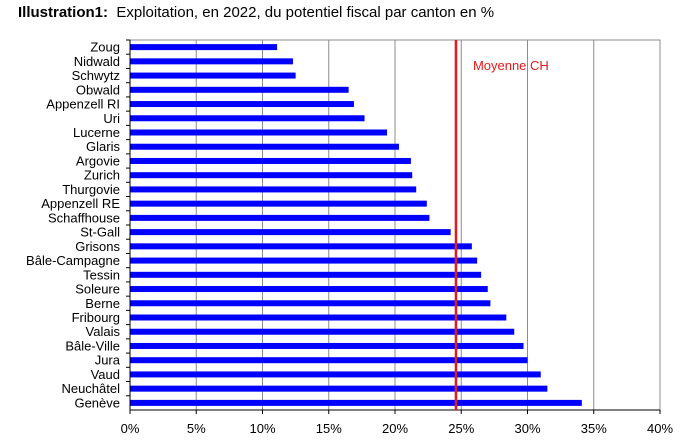 The height and width of the screenshot is (444, 696). What do you see at coordinates (105, 374) in the screenshot?
I see `category-label: Vaud` at bounding box center [105, 374].